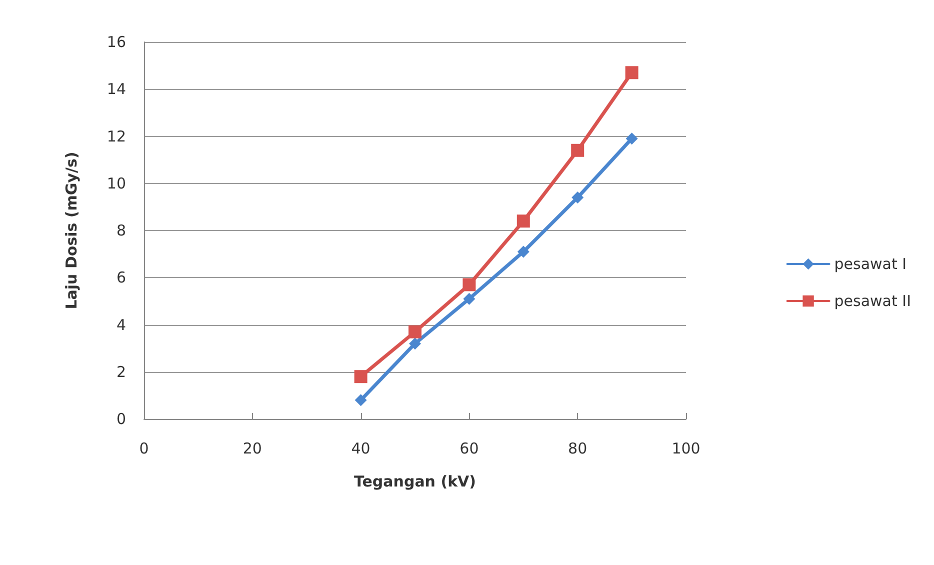  Describe the element at coordinates (469, 449) in the screenshot. I see `x-tick-label: 60` at that location.